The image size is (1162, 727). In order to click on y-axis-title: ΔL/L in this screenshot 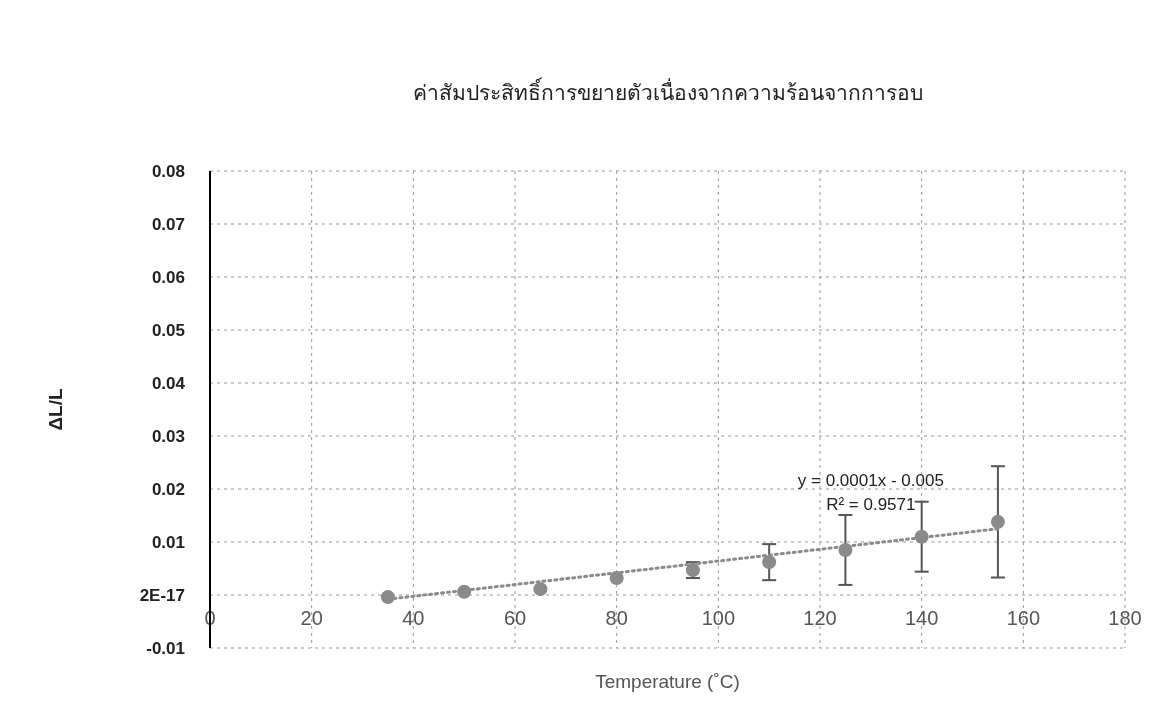, I will do `click(55, 409)`.